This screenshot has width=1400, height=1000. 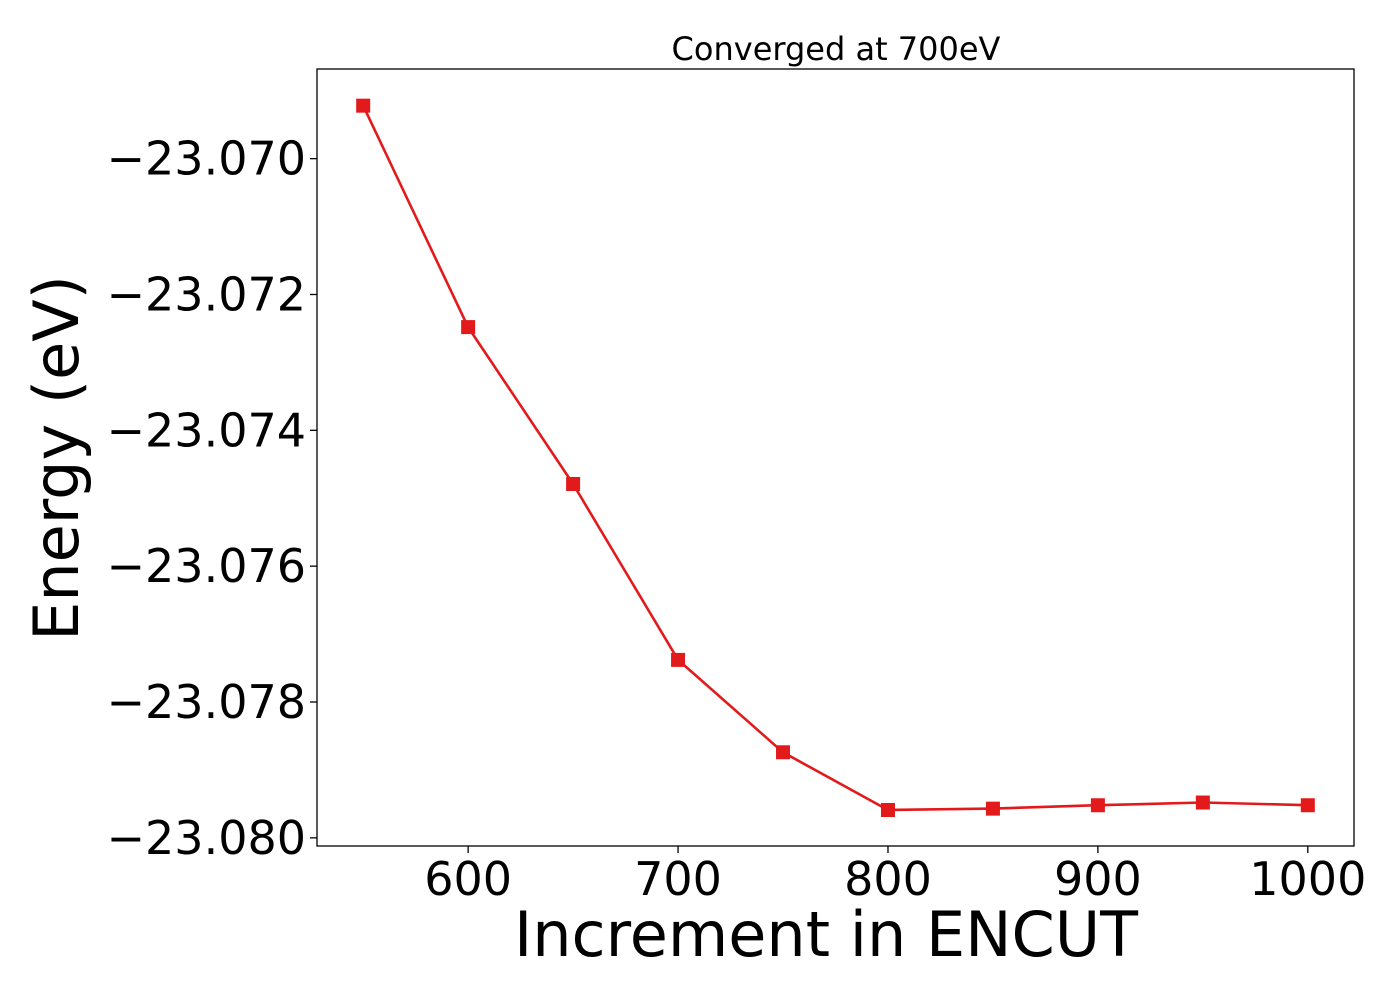 I want to click on y-tick-label: −23.074, so click(x=207, y=430).